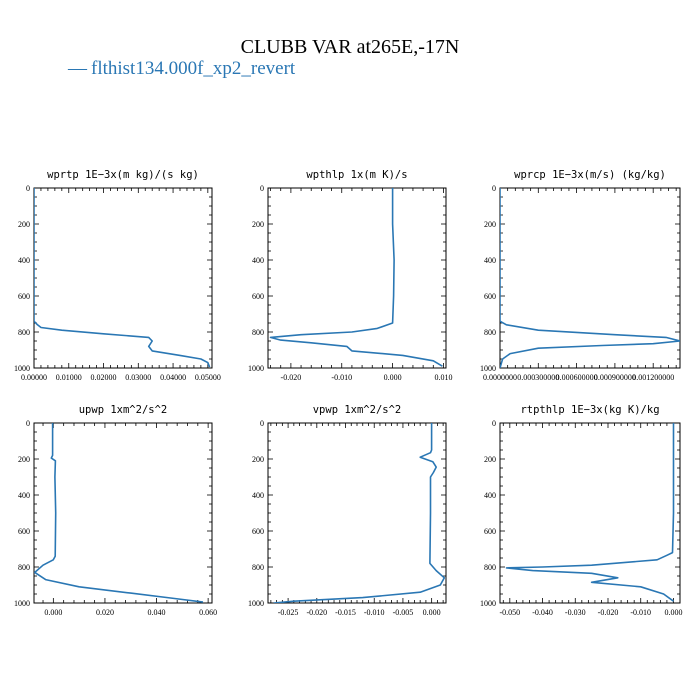  What do you see at coordinates (575, 612) in the screenshot?
I see `x-tick-label: -0.030` at bounding box center [575, 612].